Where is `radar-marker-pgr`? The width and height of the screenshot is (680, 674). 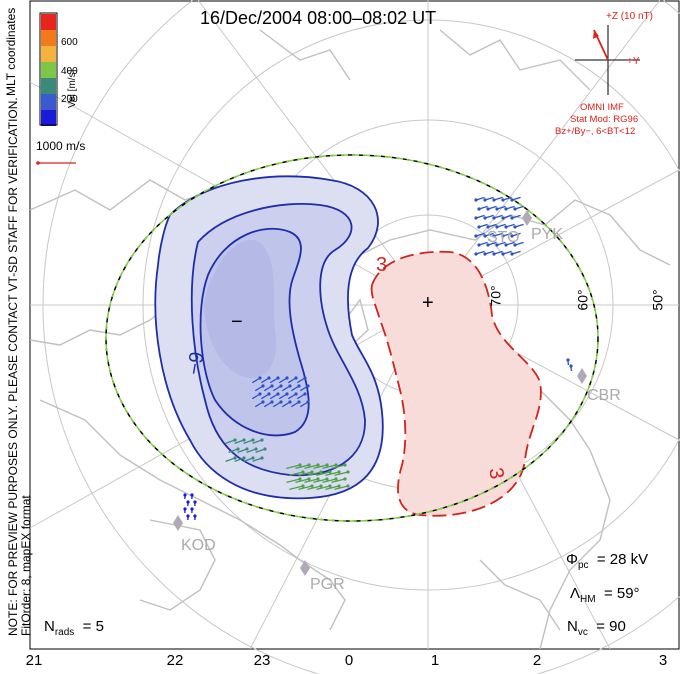
radar-marker-pgr is located at coordinates (305, 568).